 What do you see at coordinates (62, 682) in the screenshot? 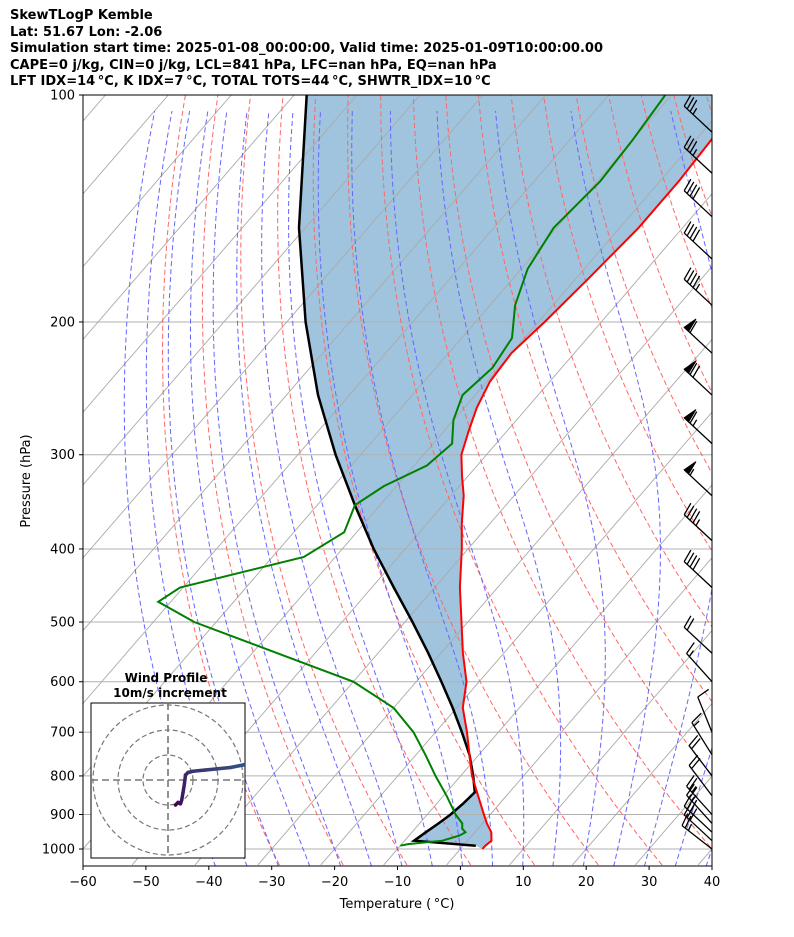
I see `y-tick-label: 600` at bounding box center [62, 682].